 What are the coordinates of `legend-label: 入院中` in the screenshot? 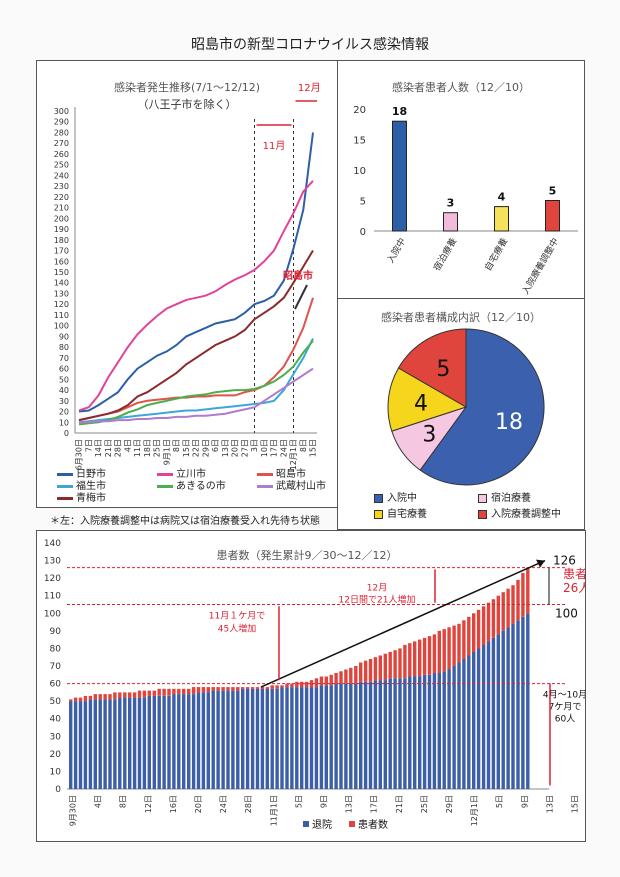 It's located at (402, 498).